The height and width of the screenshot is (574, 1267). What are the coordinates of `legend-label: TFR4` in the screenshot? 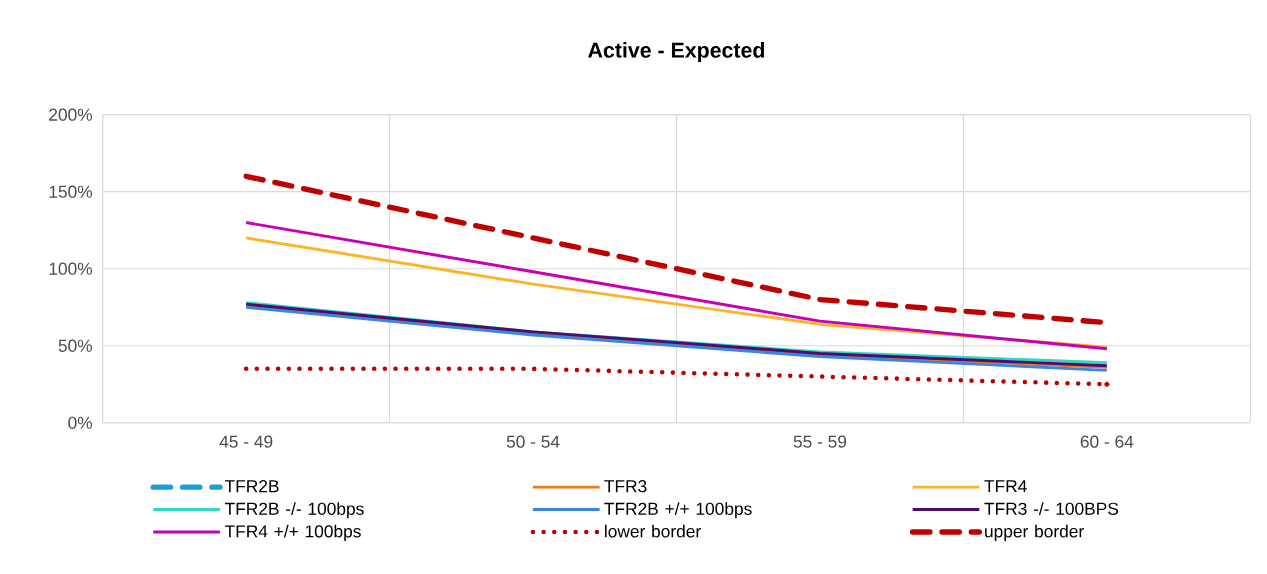 It's located at (1005, 486).